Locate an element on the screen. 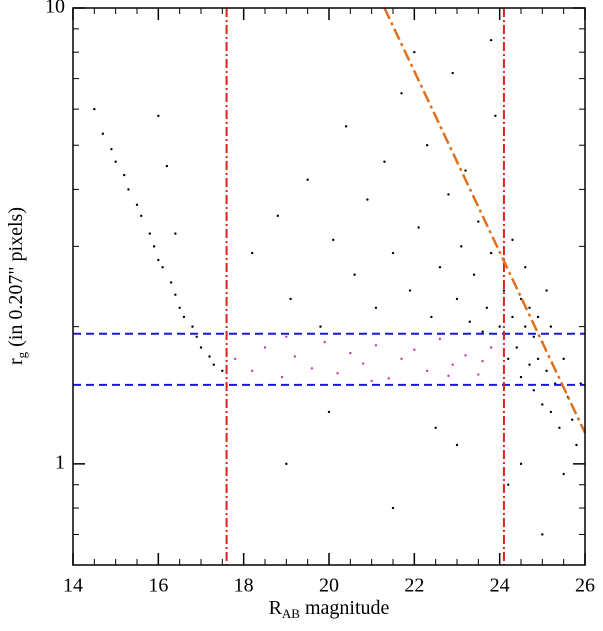 This screenshot has height=631, width=603. x-label-main: R is located at coordinates (276, 608).